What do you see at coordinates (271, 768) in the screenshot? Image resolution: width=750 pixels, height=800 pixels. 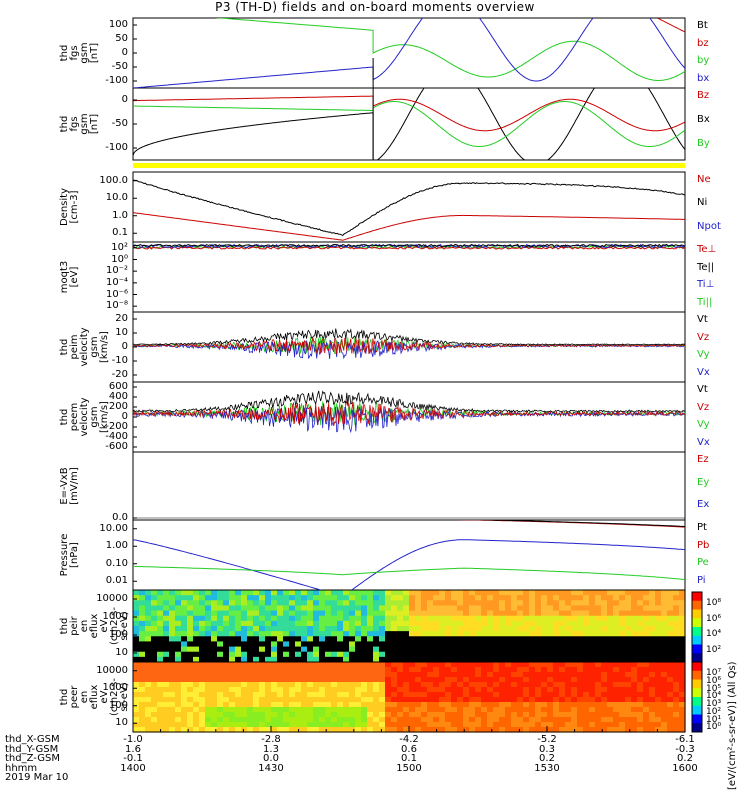 I see `xaxis-value: 1430` at bounding box center [271, 768].